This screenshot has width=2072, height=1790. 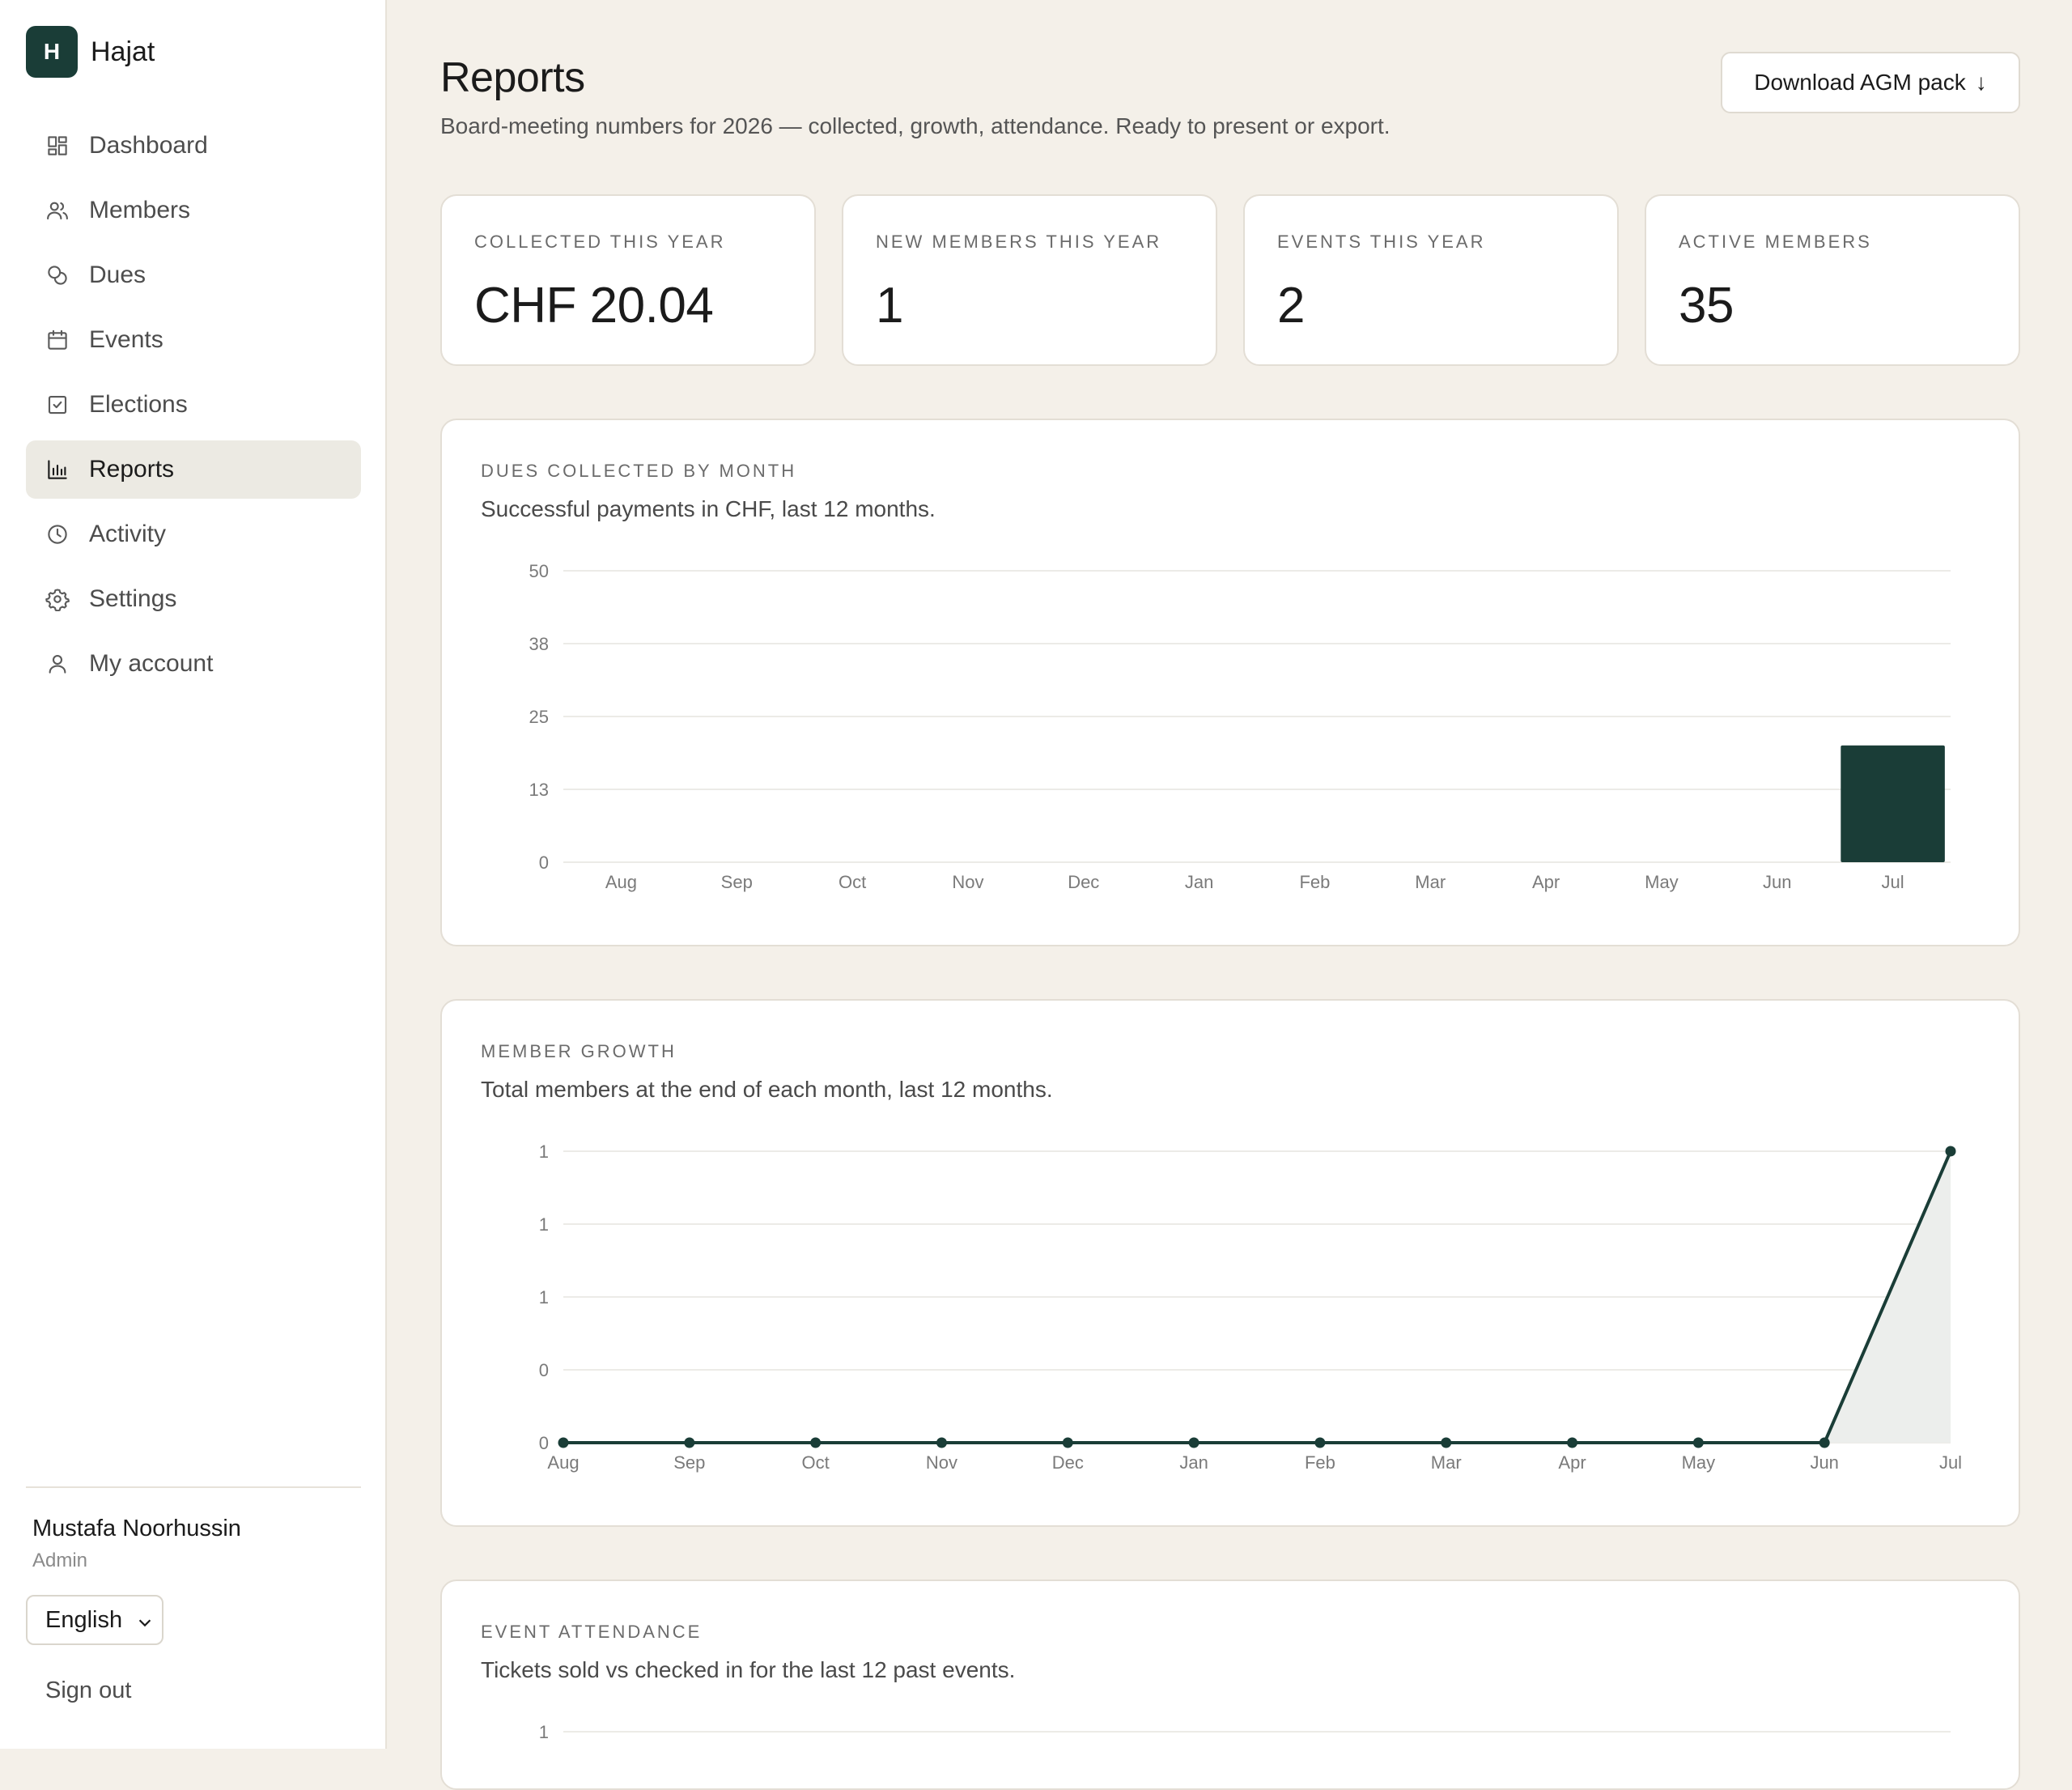 What do you see at coordinates (57, 210) in the screenshot?
I see `members-icon` at bounding box center [57, 210].